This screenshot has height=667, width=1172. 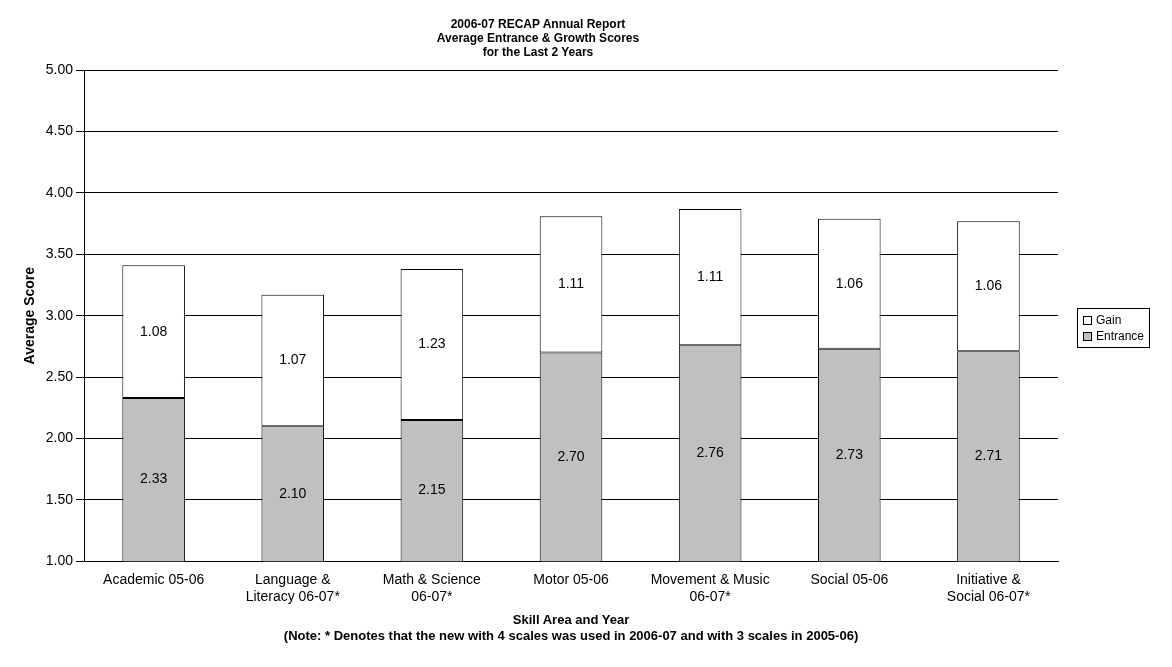 I want to click on chart-subtitle: Average Entrance & Growth Scores for the Last 2 Years, so click(x=538, y=45).